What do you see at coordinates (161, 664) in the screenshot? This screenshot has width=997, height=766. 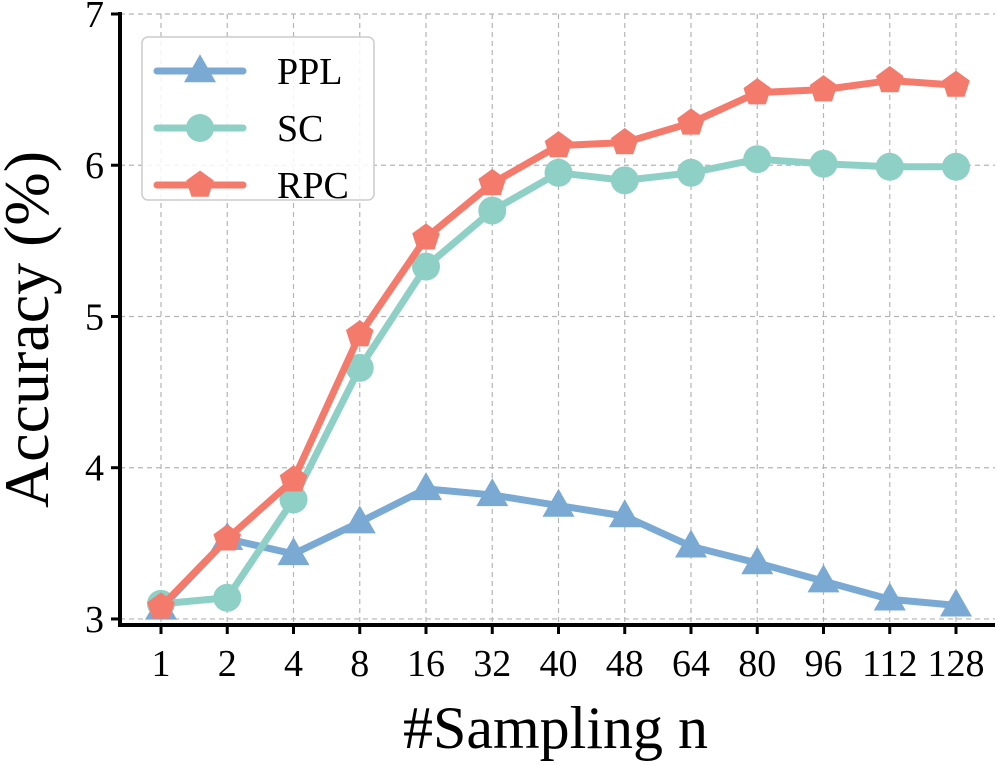 I see `x-tick-label-1: 1` at bounding box center [161, 664].